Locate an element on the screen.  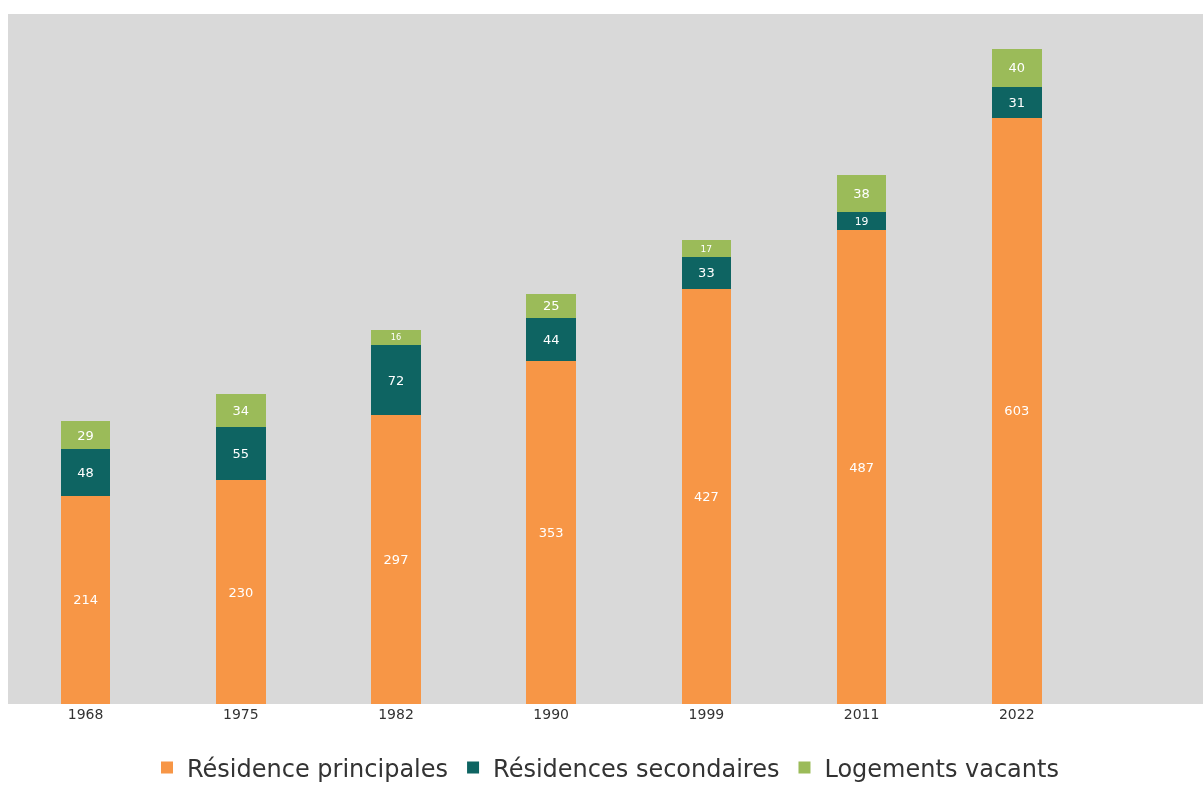
legend-label: Résidences secondaires is located at coordinates (636, 768).